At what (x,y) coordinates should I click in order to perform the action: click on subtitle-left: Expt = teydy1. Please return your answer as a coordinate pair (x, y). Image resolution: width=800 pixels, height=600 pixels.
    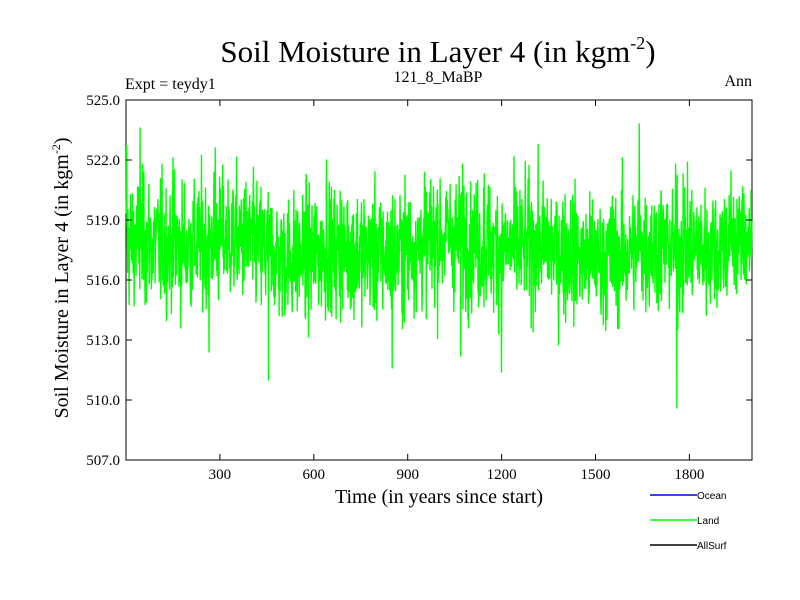
    Looking at the image, I should click on (170, 84).